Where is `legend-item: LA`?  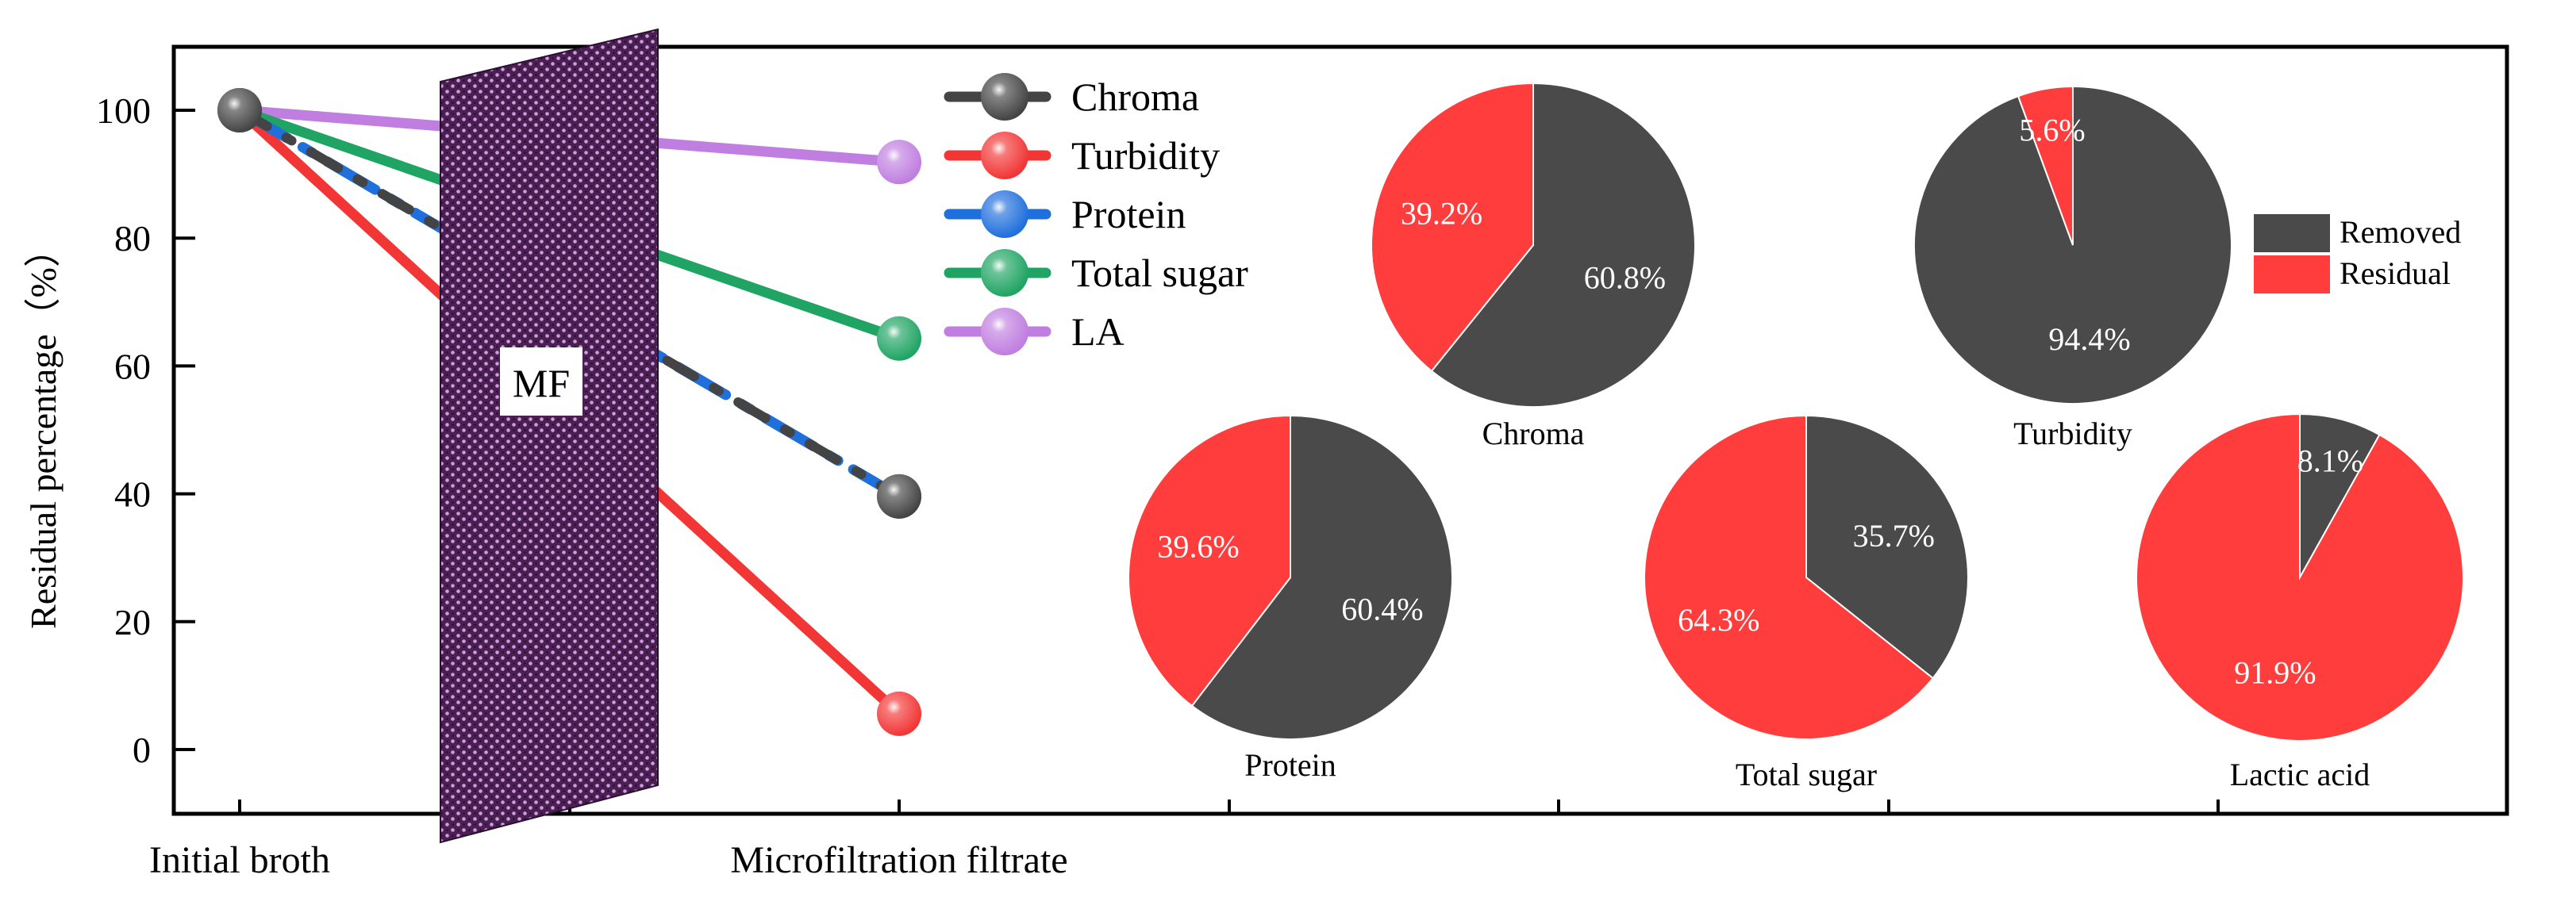 legend-item: LA is located at coordinates (1034, 331).